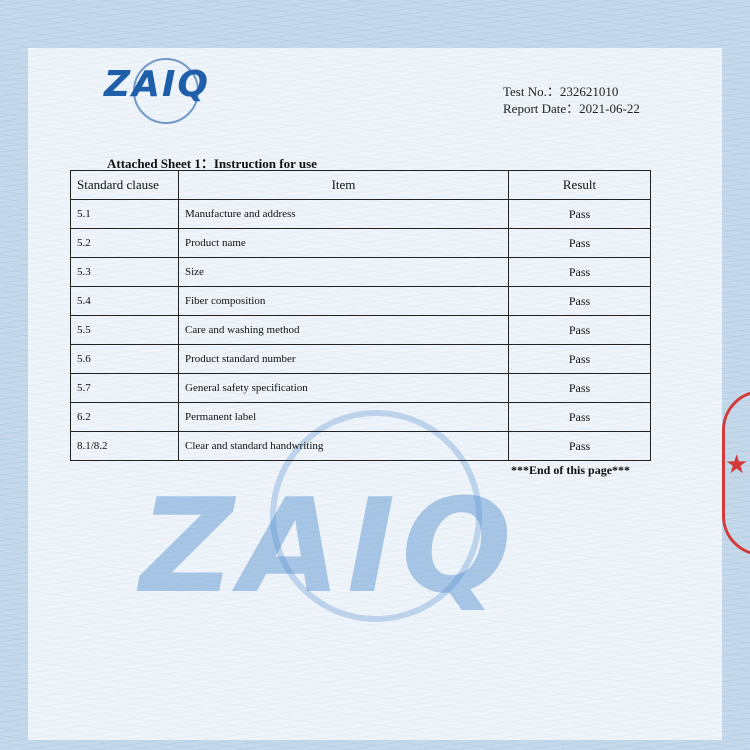 Image resolution: width=750 pixels, height=750 pixels. What do you see at coordinates (343, 214) in the screenshot?
I see `item-cell: Manufacture and address` at bounding box center [343, 214].